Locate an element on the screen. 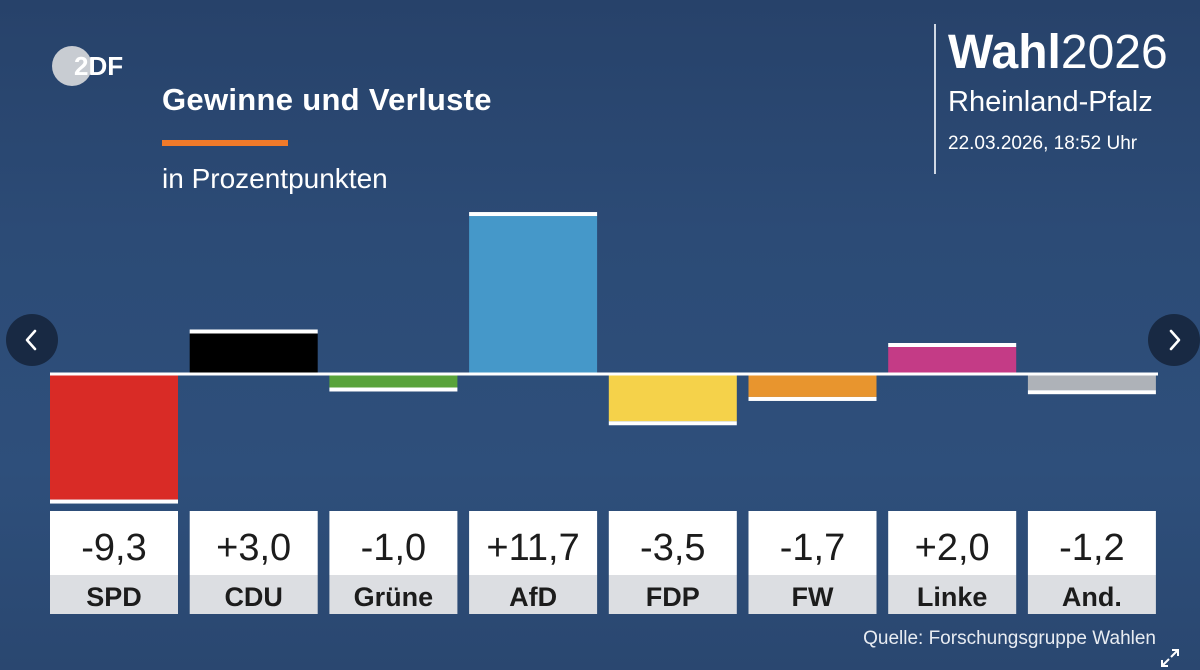  value-box-and is located at coordinates (1091, 543).